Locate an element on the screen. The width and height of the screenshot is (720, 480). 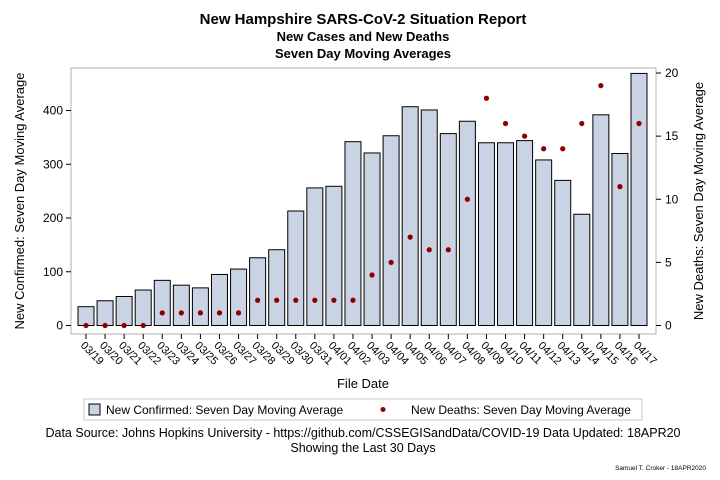
left-axis: 0 100 200 300 400 is located at coordinates (57, 218).